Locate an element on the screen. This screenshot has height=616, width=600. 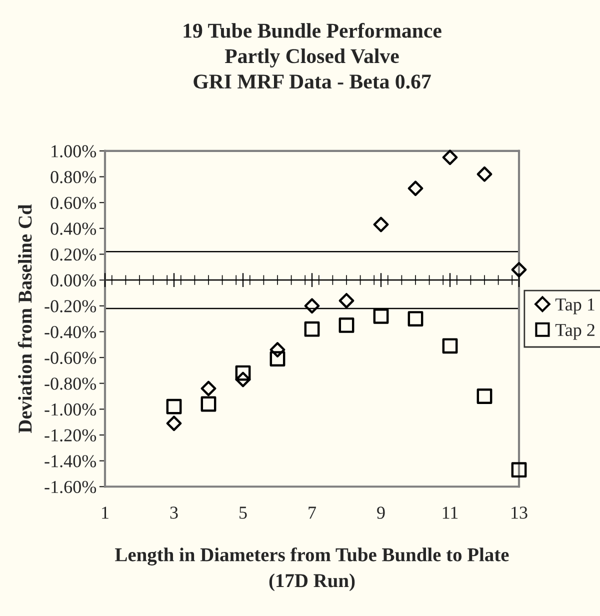
y-tick-label: -1.40% is located at coordinates (70, 461).